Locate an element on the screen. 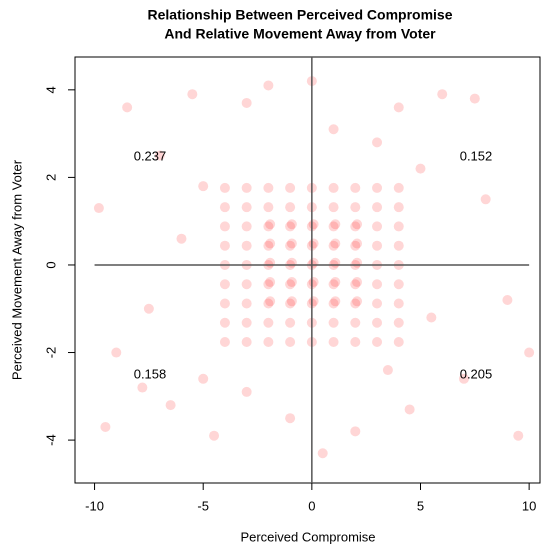 Image resolution: width=543 pixels, height=548 pixels. quadrant-label: 0.205 is located at coordinates (476, 373).